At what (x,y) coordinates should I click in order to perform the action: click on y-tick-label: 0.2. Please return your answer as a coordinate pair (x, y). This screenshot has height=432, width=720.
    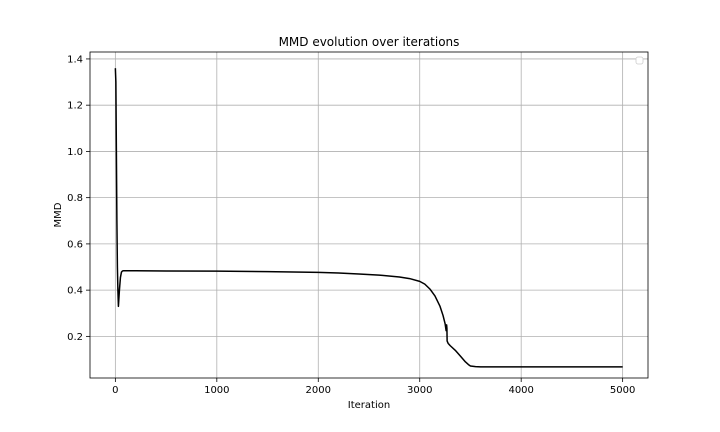
    Looking at the image, I should click on (75, 337).